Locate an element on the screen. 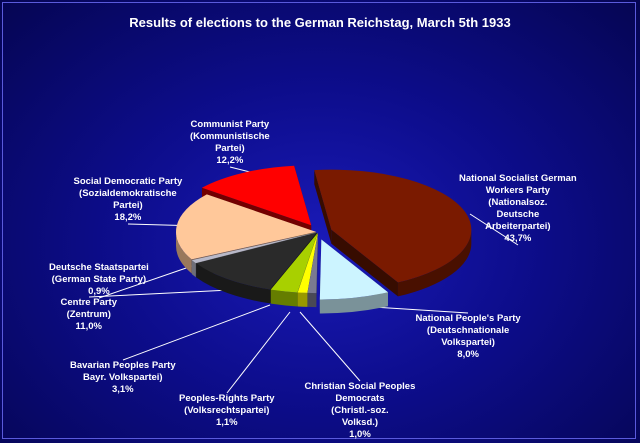 The height and width of the screenshot is (443, 640). slice-label-line: (Deutschnationale is located at coordinates (468, 330).